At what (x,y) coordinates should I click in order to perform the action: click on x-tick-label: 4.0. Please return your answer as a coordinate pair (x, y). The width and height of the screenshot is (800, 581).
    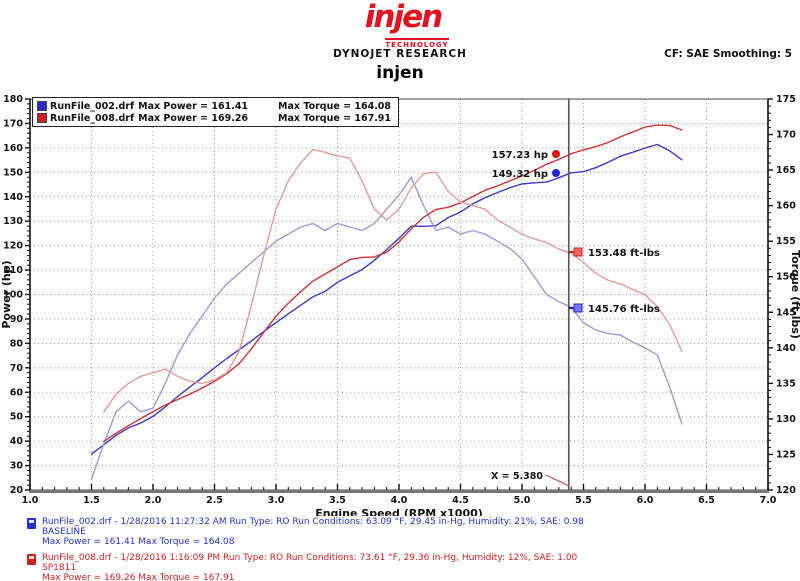
    Looking at the image, I should click on (399, 500).